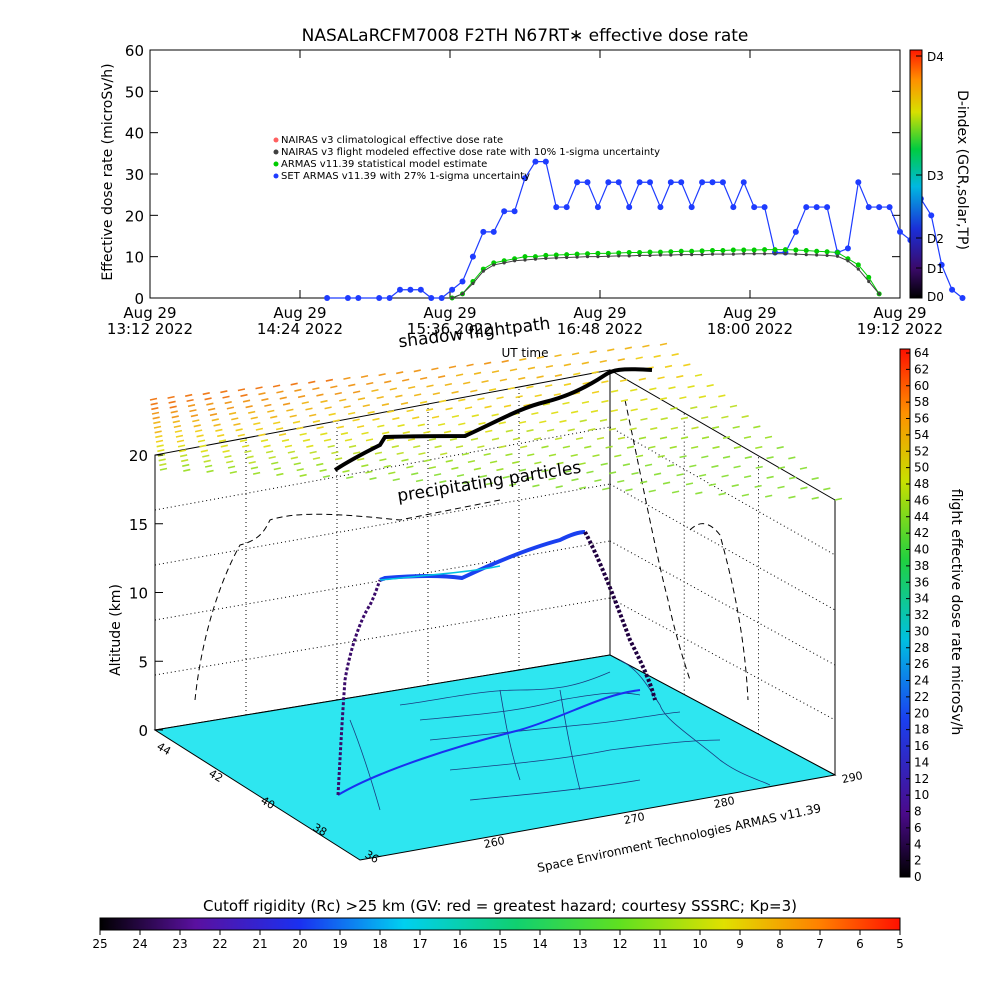 This screenshot has height=1000, width=1000. What do you see at coordinates (276, 176) in the screenshot?
I see `legend-swatch` at bounding box center [276, 176].